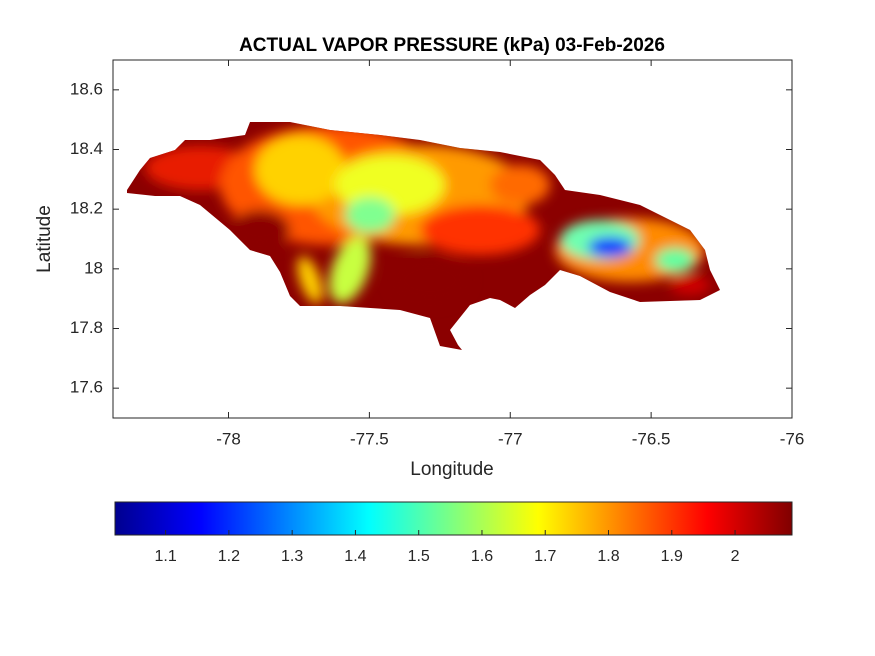  I want to click on y-tick-label: 17.8, so click(86, 327).